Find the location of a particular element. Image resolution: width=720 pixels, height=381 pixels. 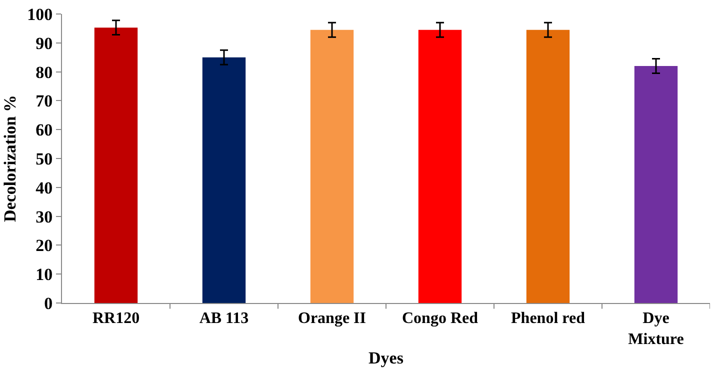

y-tick-label: 20 is located at coordinates (44, 246).